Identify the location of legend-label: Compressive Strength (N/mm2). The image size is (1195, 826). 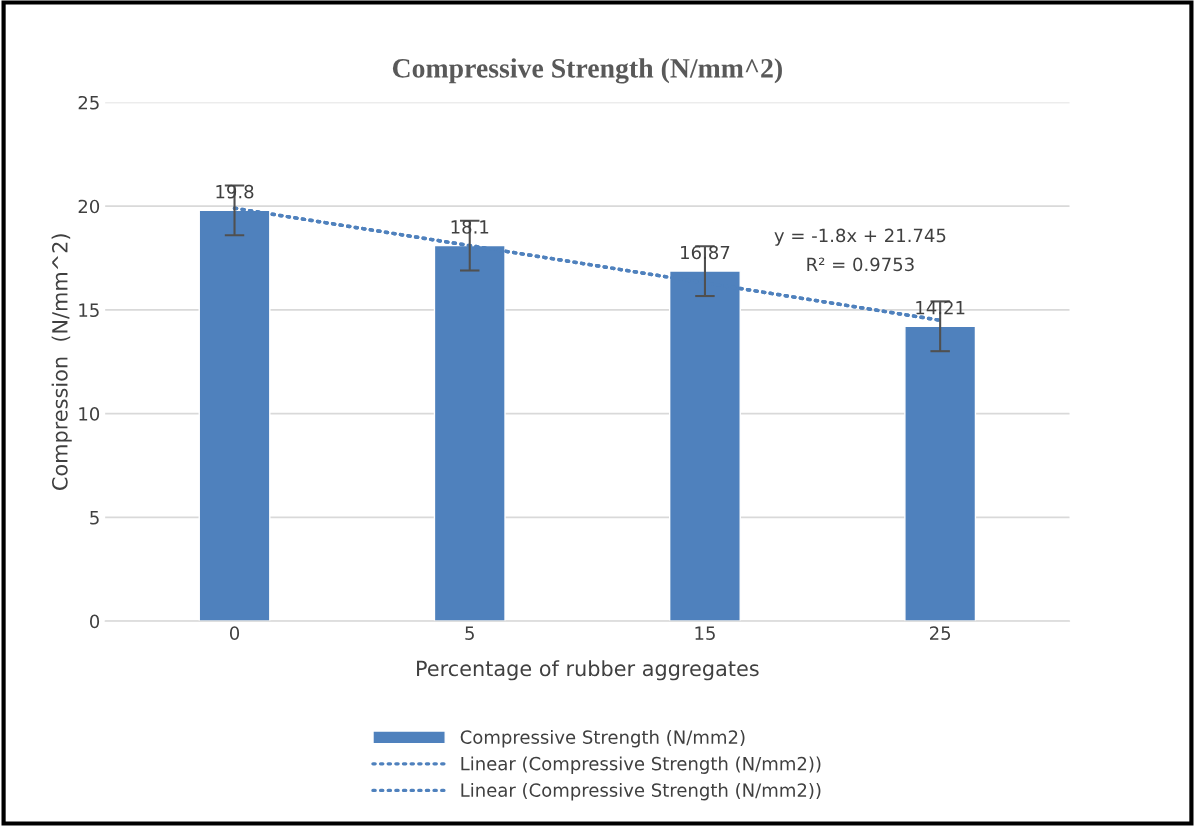
(602, 738).